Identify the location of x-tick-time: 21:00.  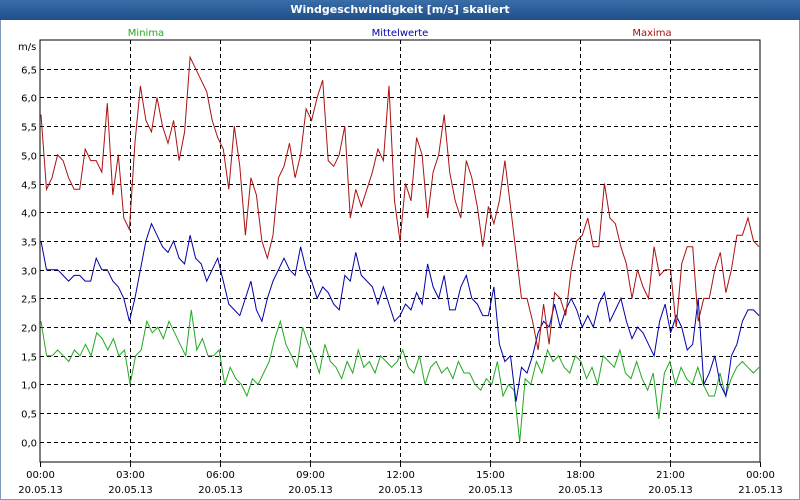
(670, 475).